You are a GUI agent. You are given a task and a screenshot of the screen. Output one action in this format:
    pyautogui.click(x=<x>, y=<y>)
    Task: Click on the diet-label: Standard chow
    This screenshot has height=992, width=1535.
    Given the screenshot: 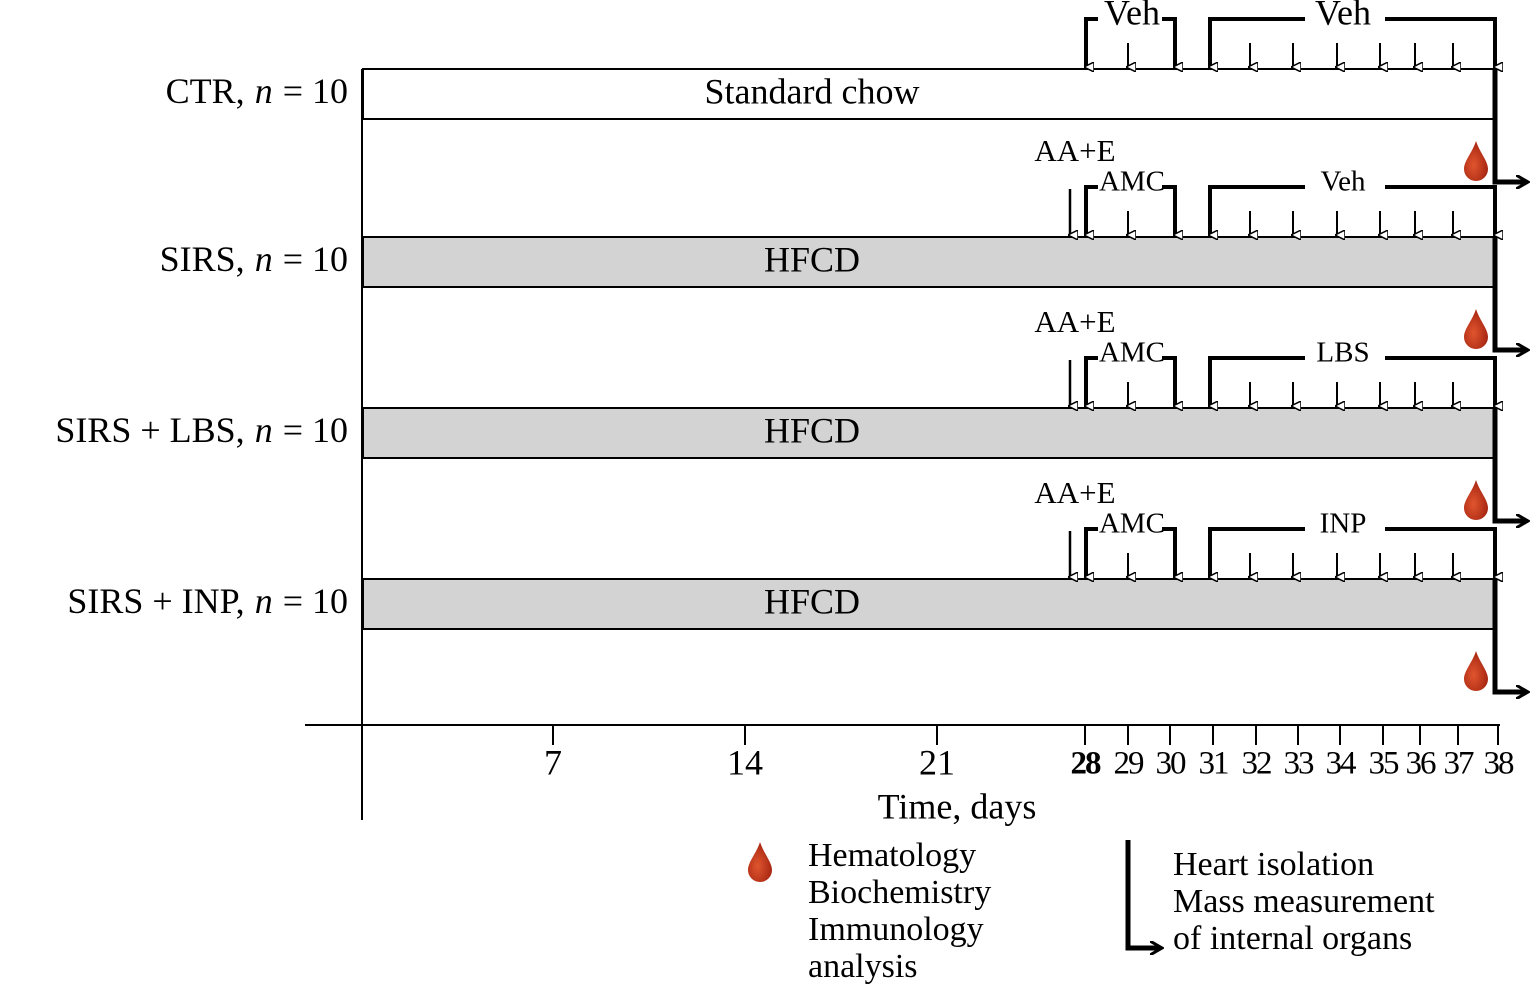 What is the action you would take?
    pyautogui.click(x=812, y=91)
    